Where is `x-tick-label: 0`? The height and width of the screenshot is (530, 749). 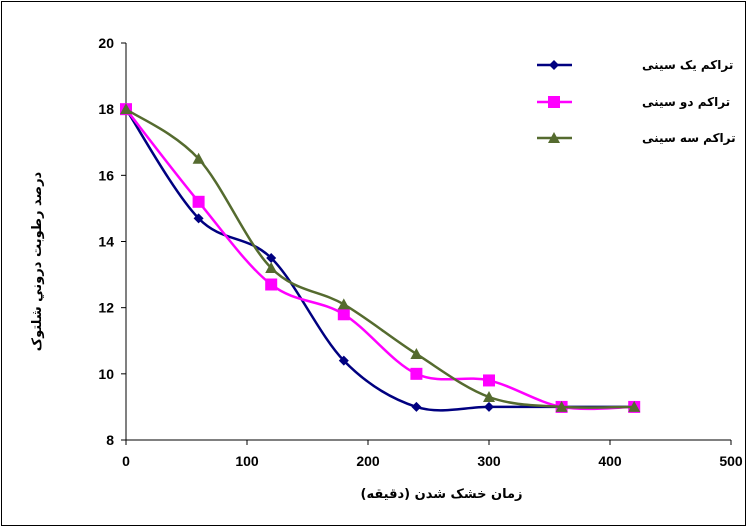
x-tick-label: 0 is located at coordinates (126, 461).